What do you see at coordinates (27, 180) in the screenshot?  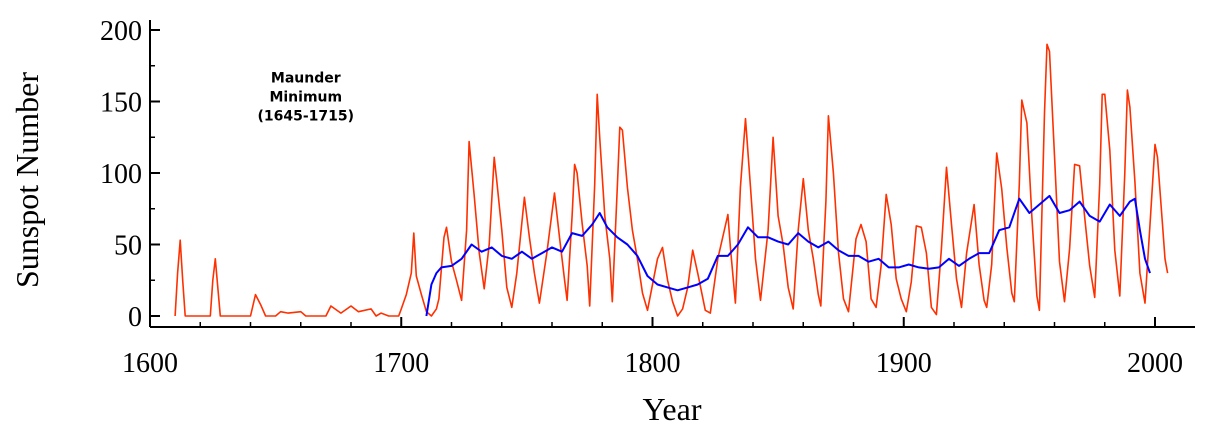 I see `y-axis-title: Sunspot Number` at bounding box center [27, 180].